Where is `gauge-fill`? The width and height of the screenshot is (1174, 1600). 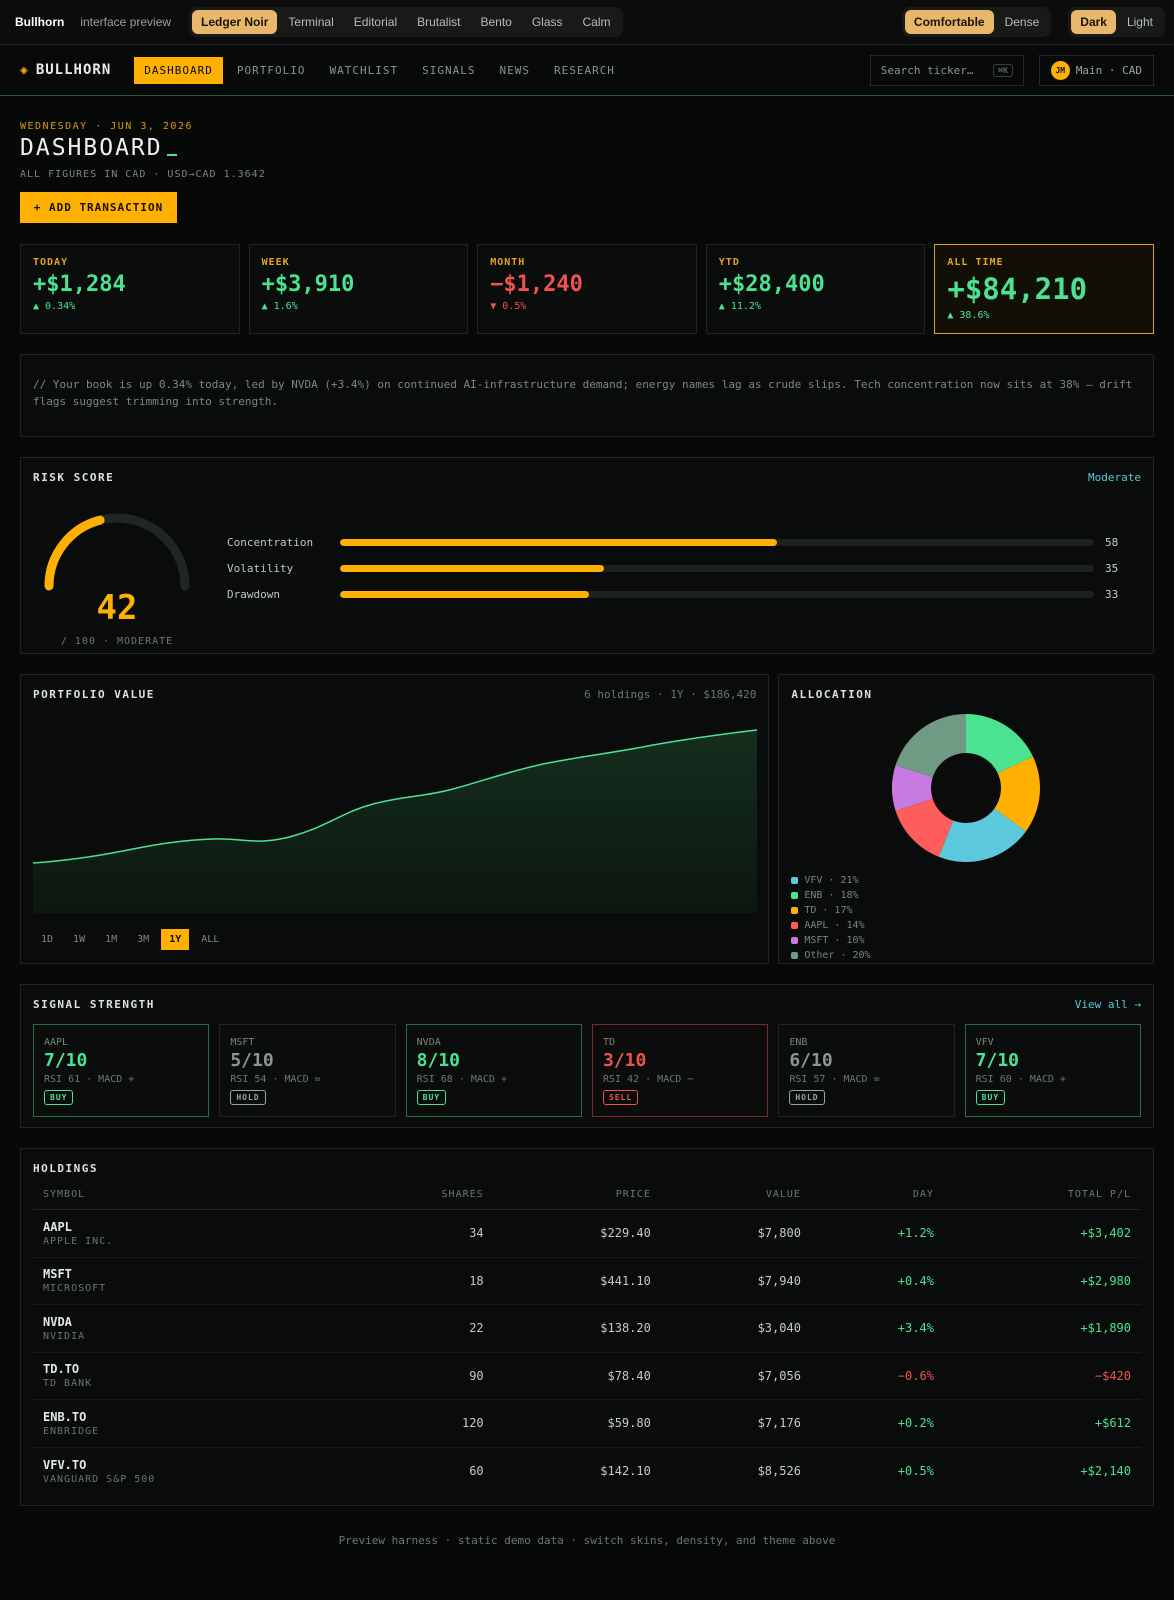 gauge-fill is located at coordinates (74, 553).